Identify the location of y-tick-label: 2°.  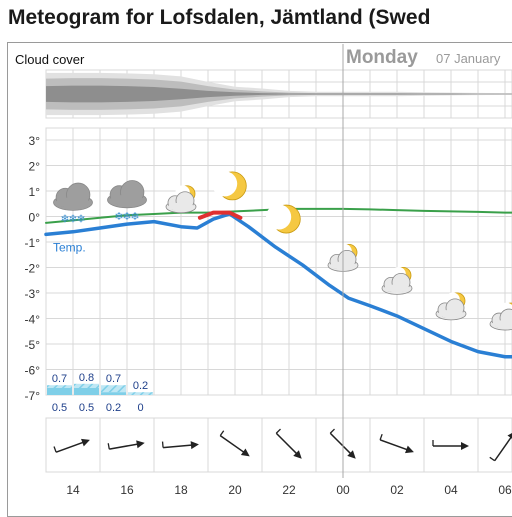
(35, 167).